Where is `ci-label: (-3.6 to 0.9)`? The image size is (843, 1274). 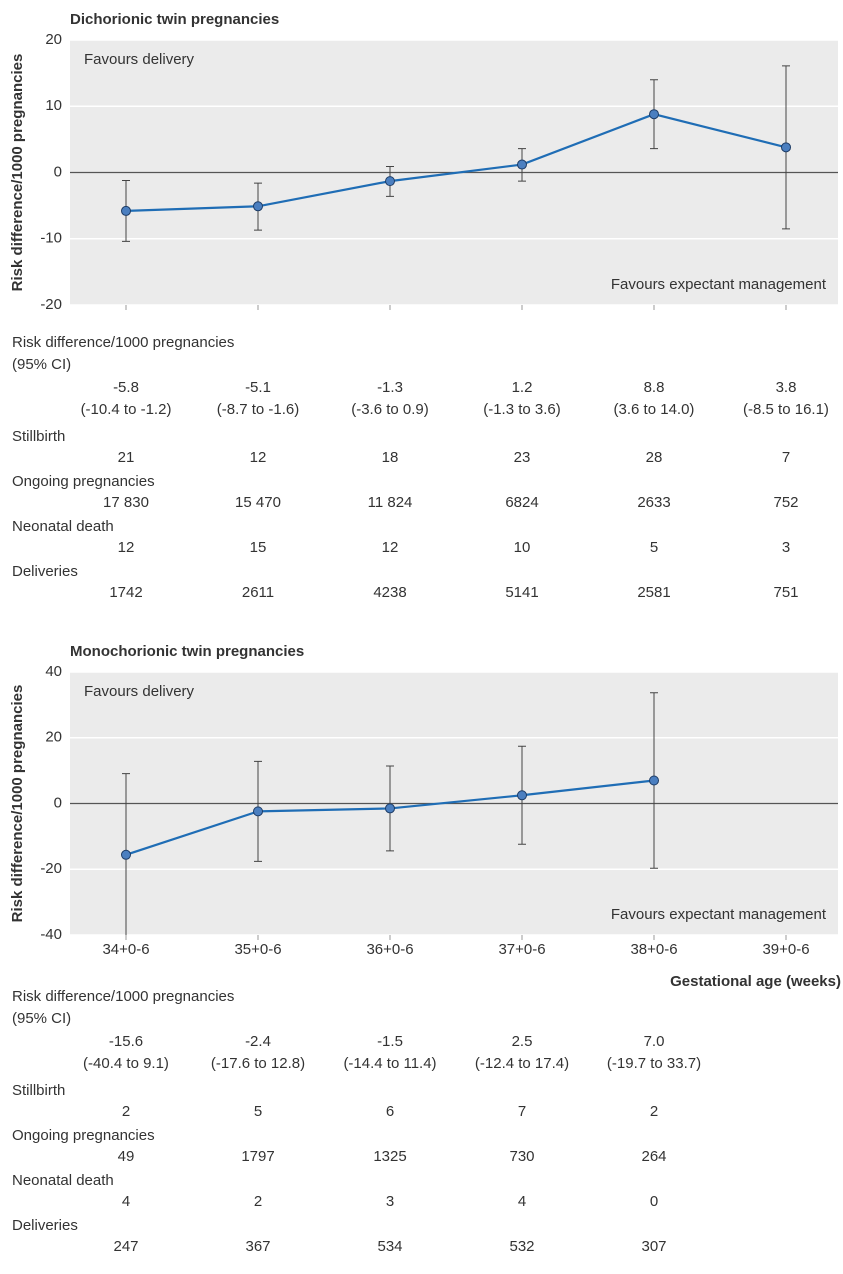 ci-label: (-3.6 to 0.9) is located at coordinates (390, 409).